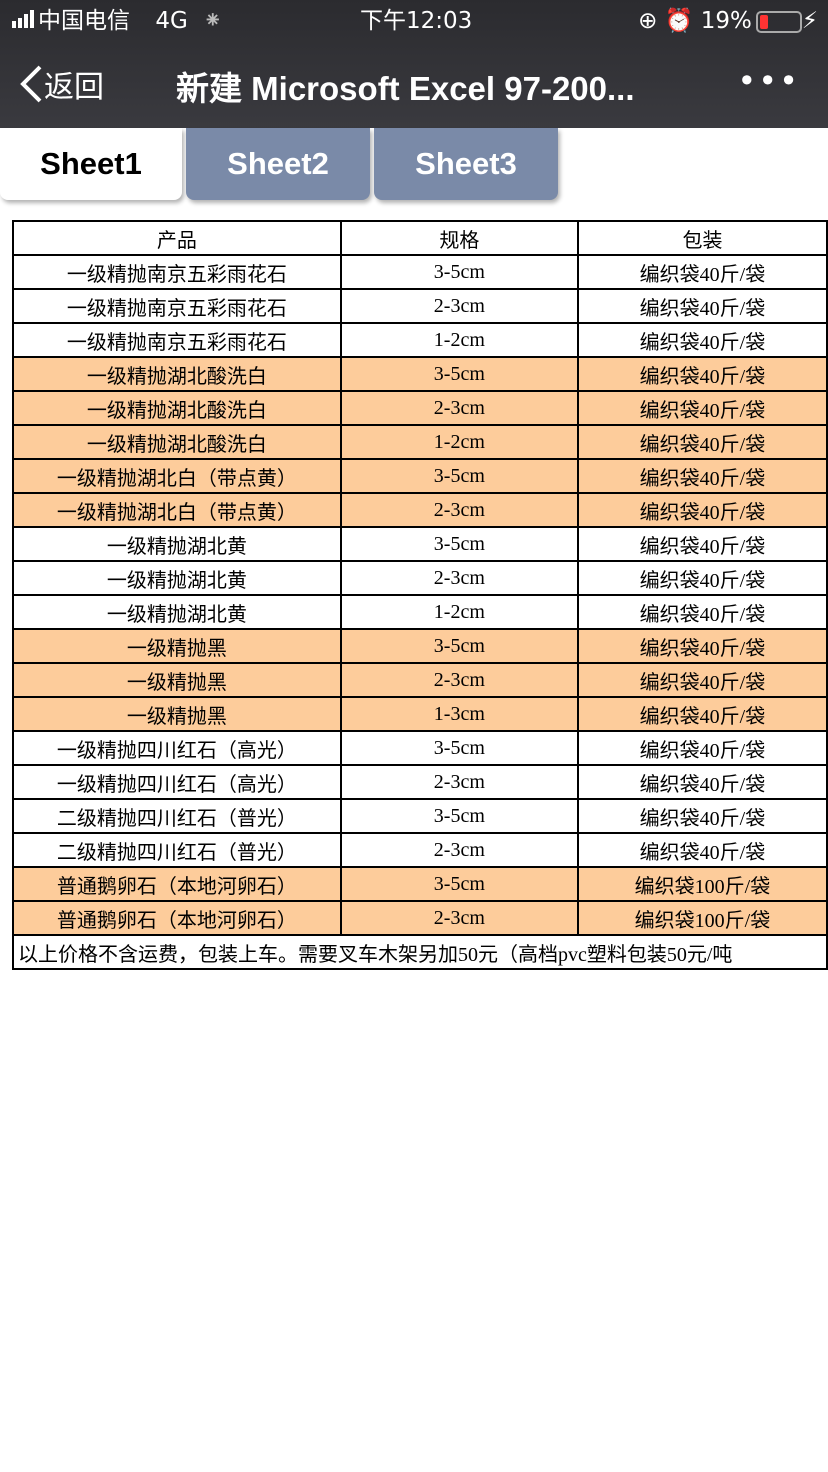  I want to click on table-row: 普通鹅卵石（本地河卵石） 3-5cm 编织袋100斤/袋, so click(420, 884).